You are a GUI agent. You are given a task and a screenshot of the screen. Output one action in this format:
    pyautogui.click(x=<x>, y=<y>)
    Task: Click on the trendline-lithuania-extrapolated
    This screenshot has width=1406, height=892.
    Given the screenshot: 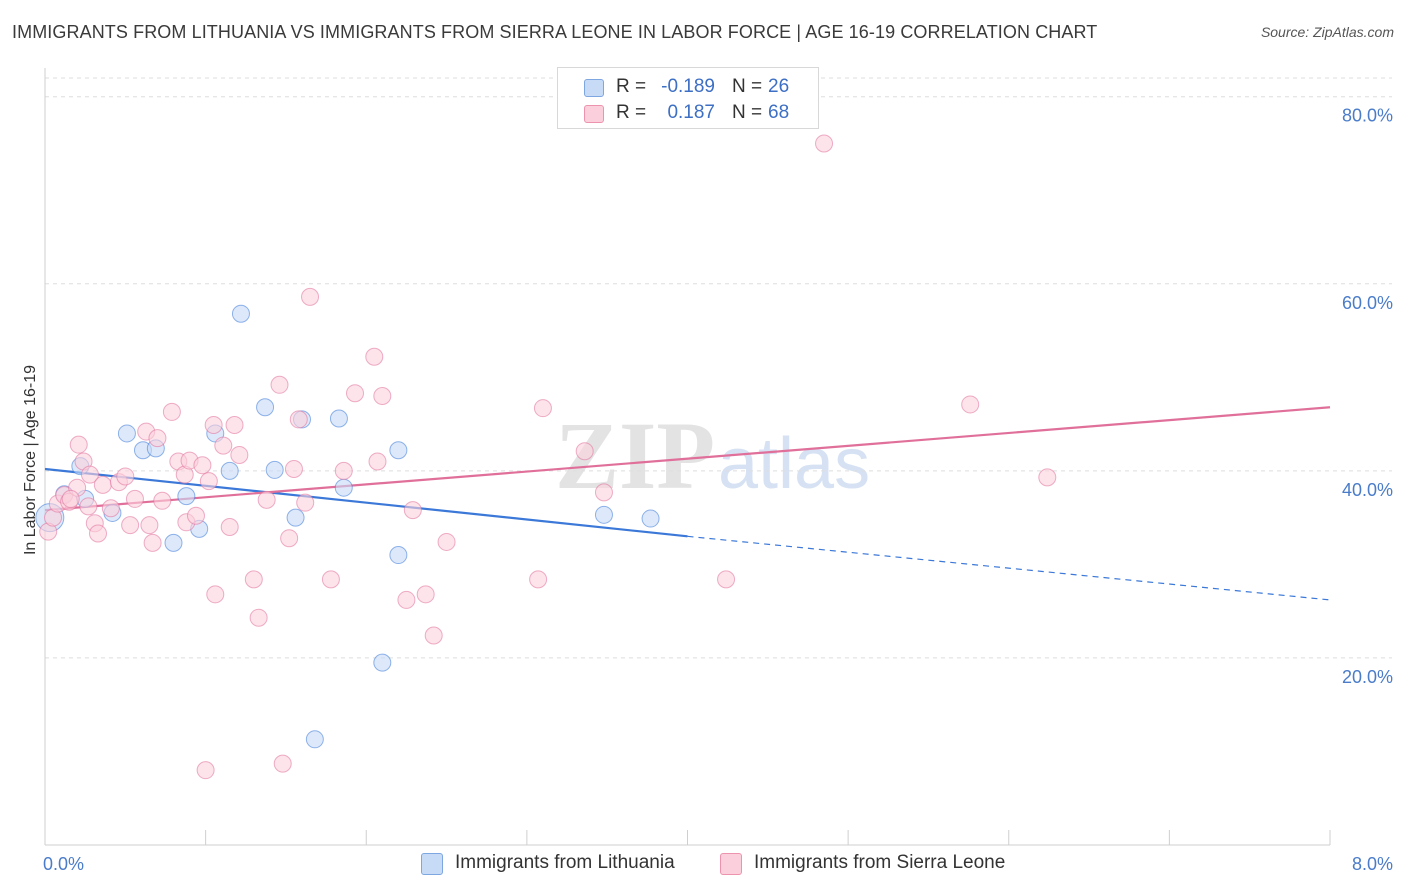 What is the action you would take?
    pyautogui.click(x=1009, y=568)
    